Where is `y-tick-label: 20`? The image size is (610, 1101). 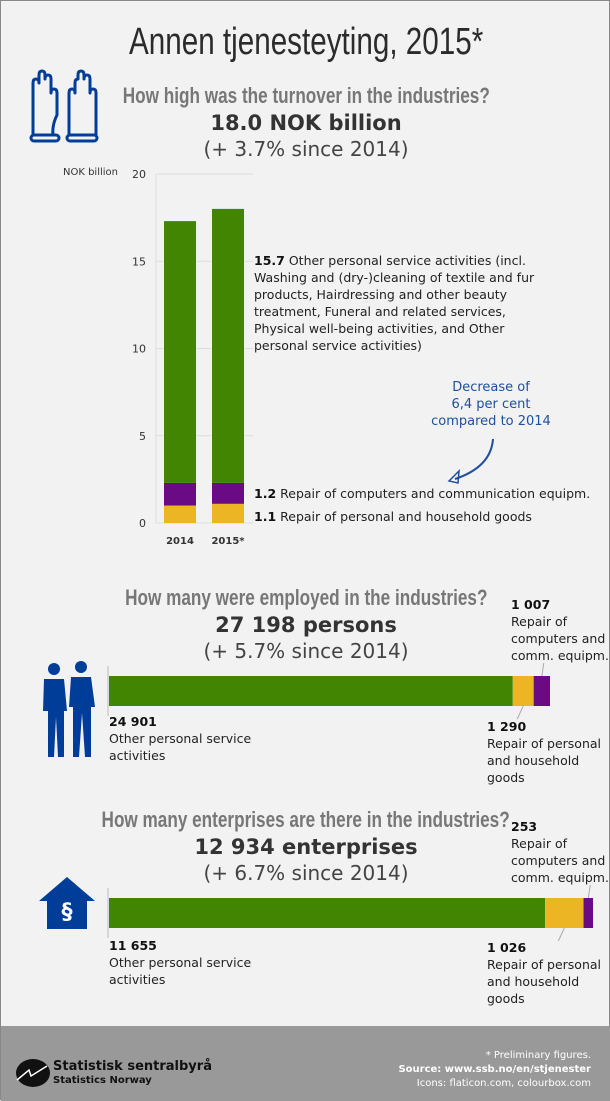 y-tick-label: 20 is located at coordinates (139, 174).